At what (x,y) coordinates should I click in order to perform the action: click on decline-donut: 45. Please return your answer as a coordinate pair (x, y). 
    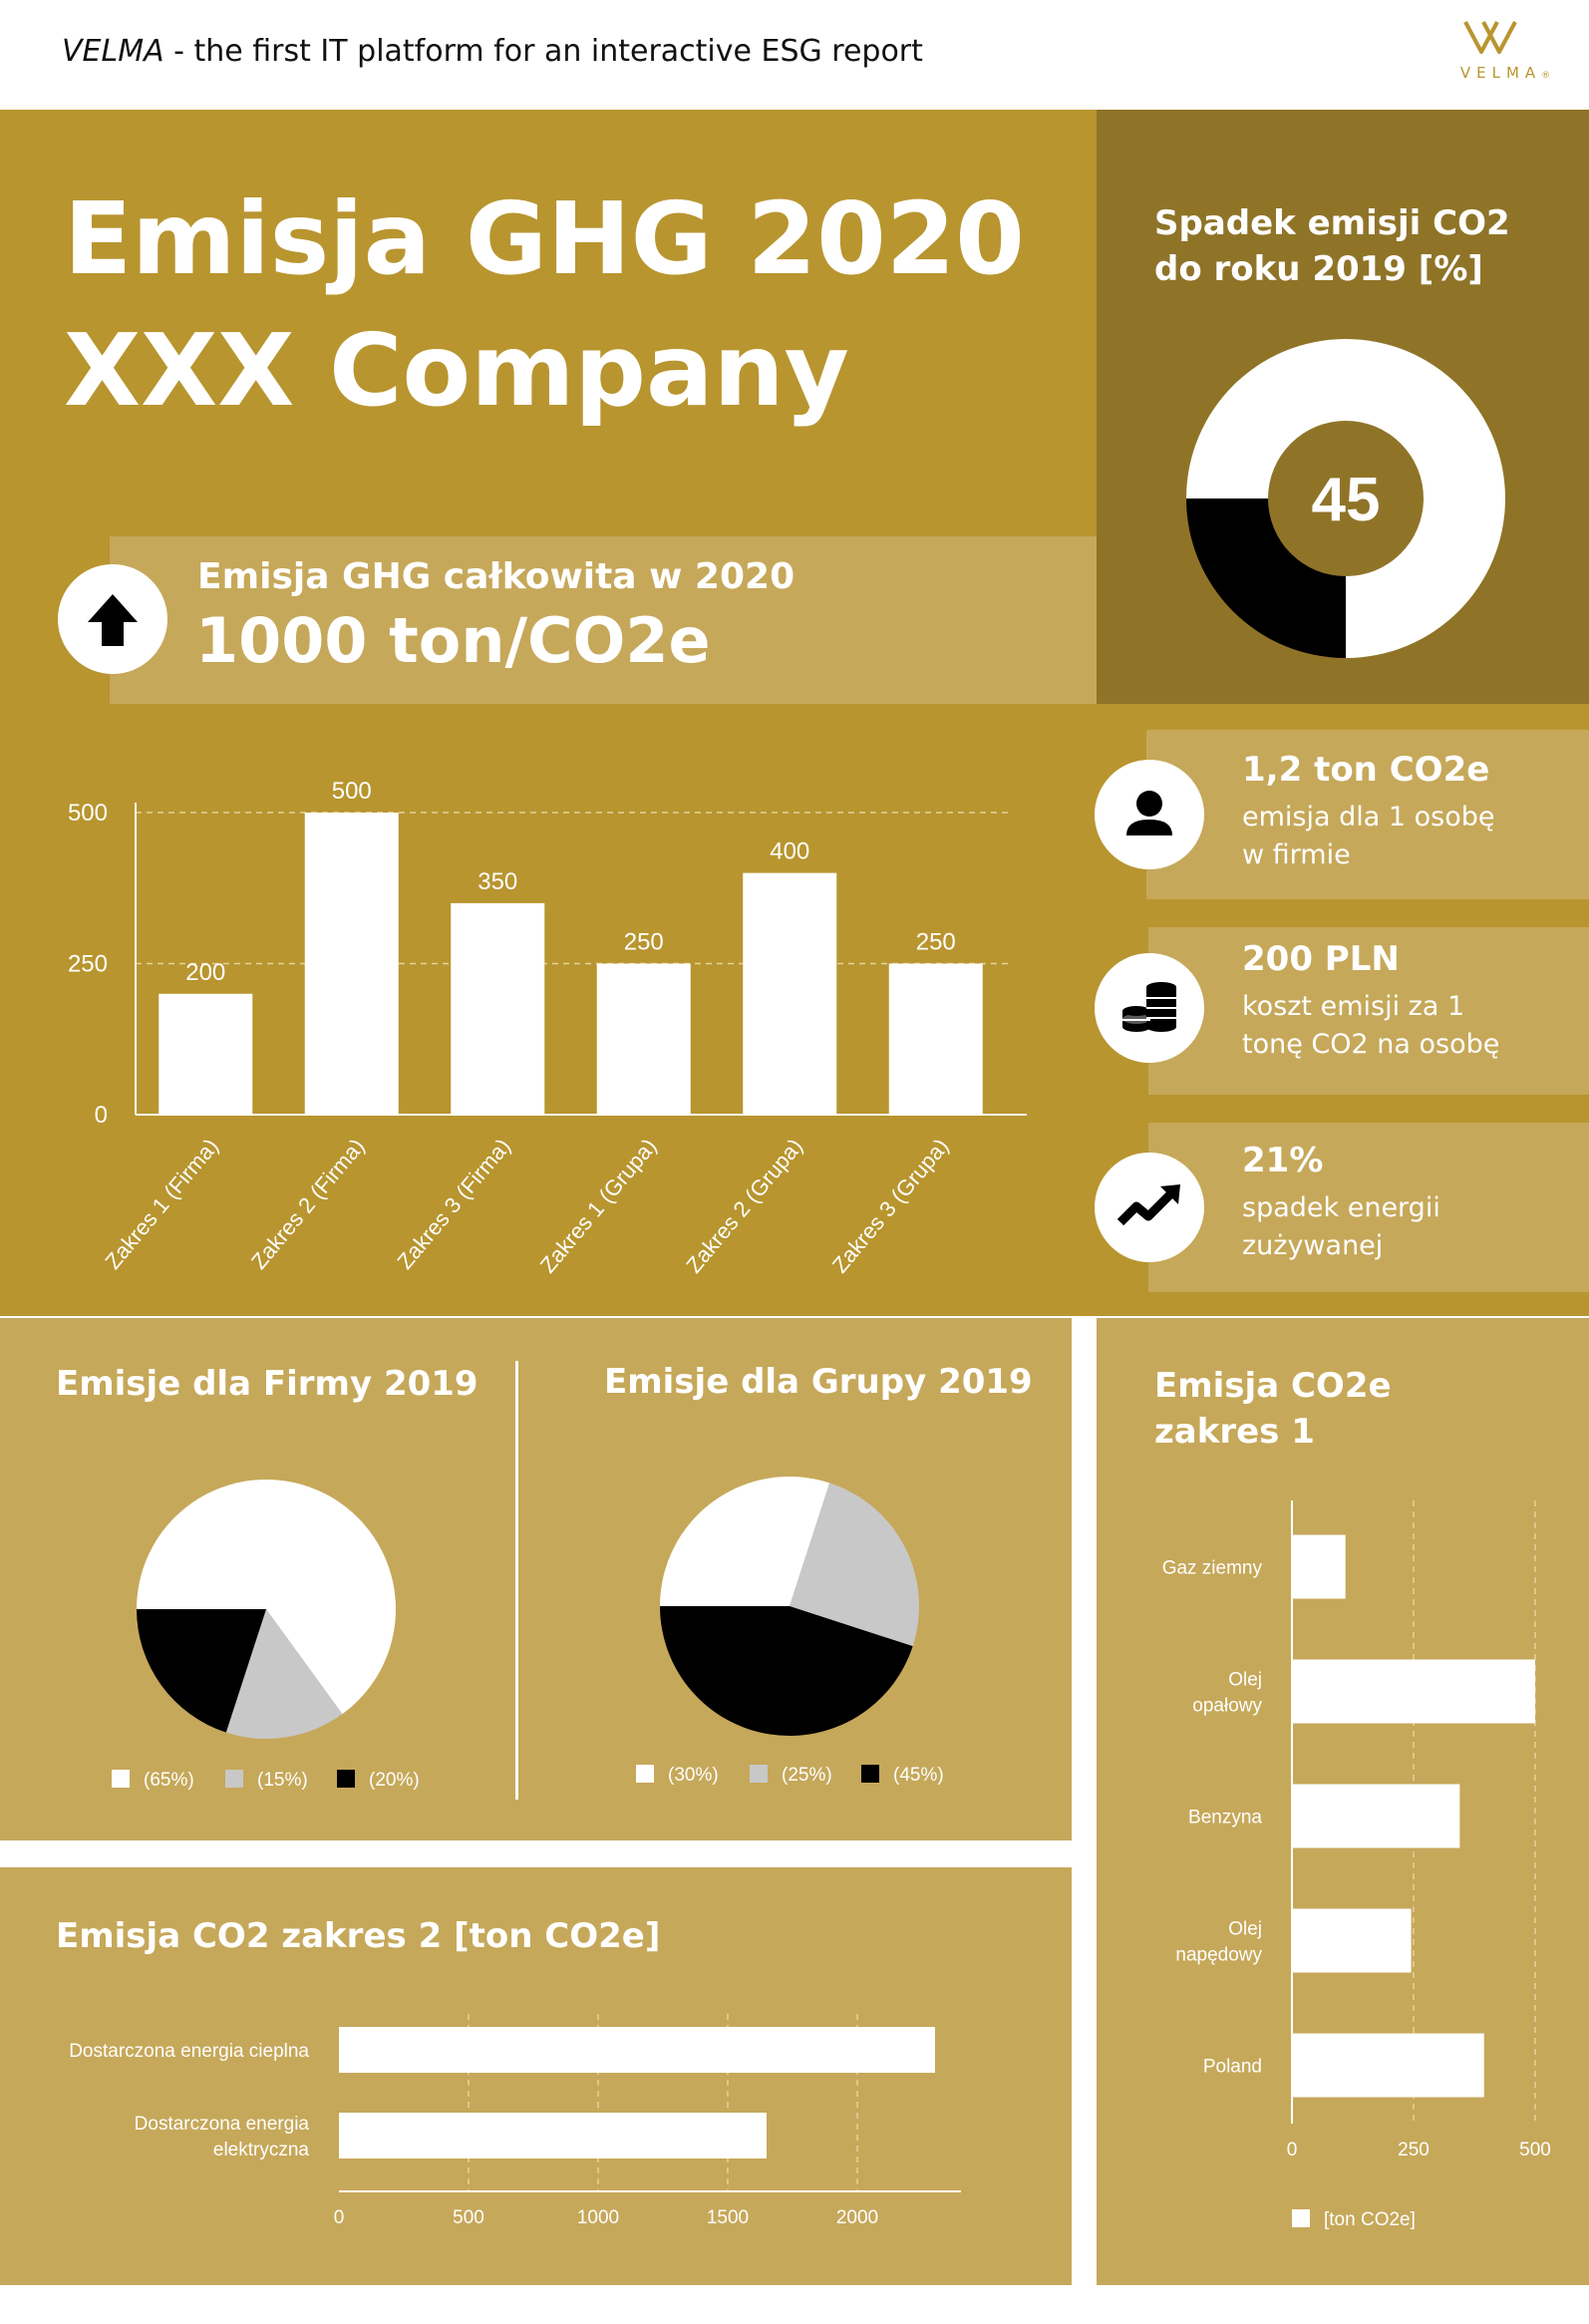
    Looking at the image, I should click on (1345, 498).